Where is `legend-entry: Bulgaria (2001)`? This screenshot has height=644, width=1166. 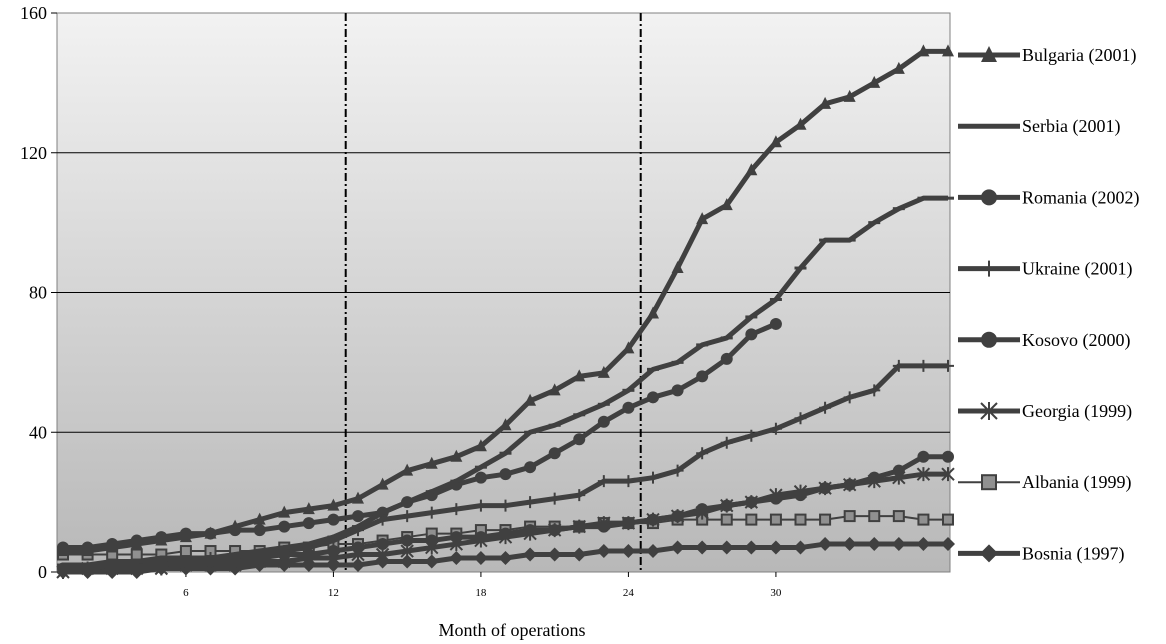 legend-entry: Bulgaria (2001) is located at coordinates (1047, 55).